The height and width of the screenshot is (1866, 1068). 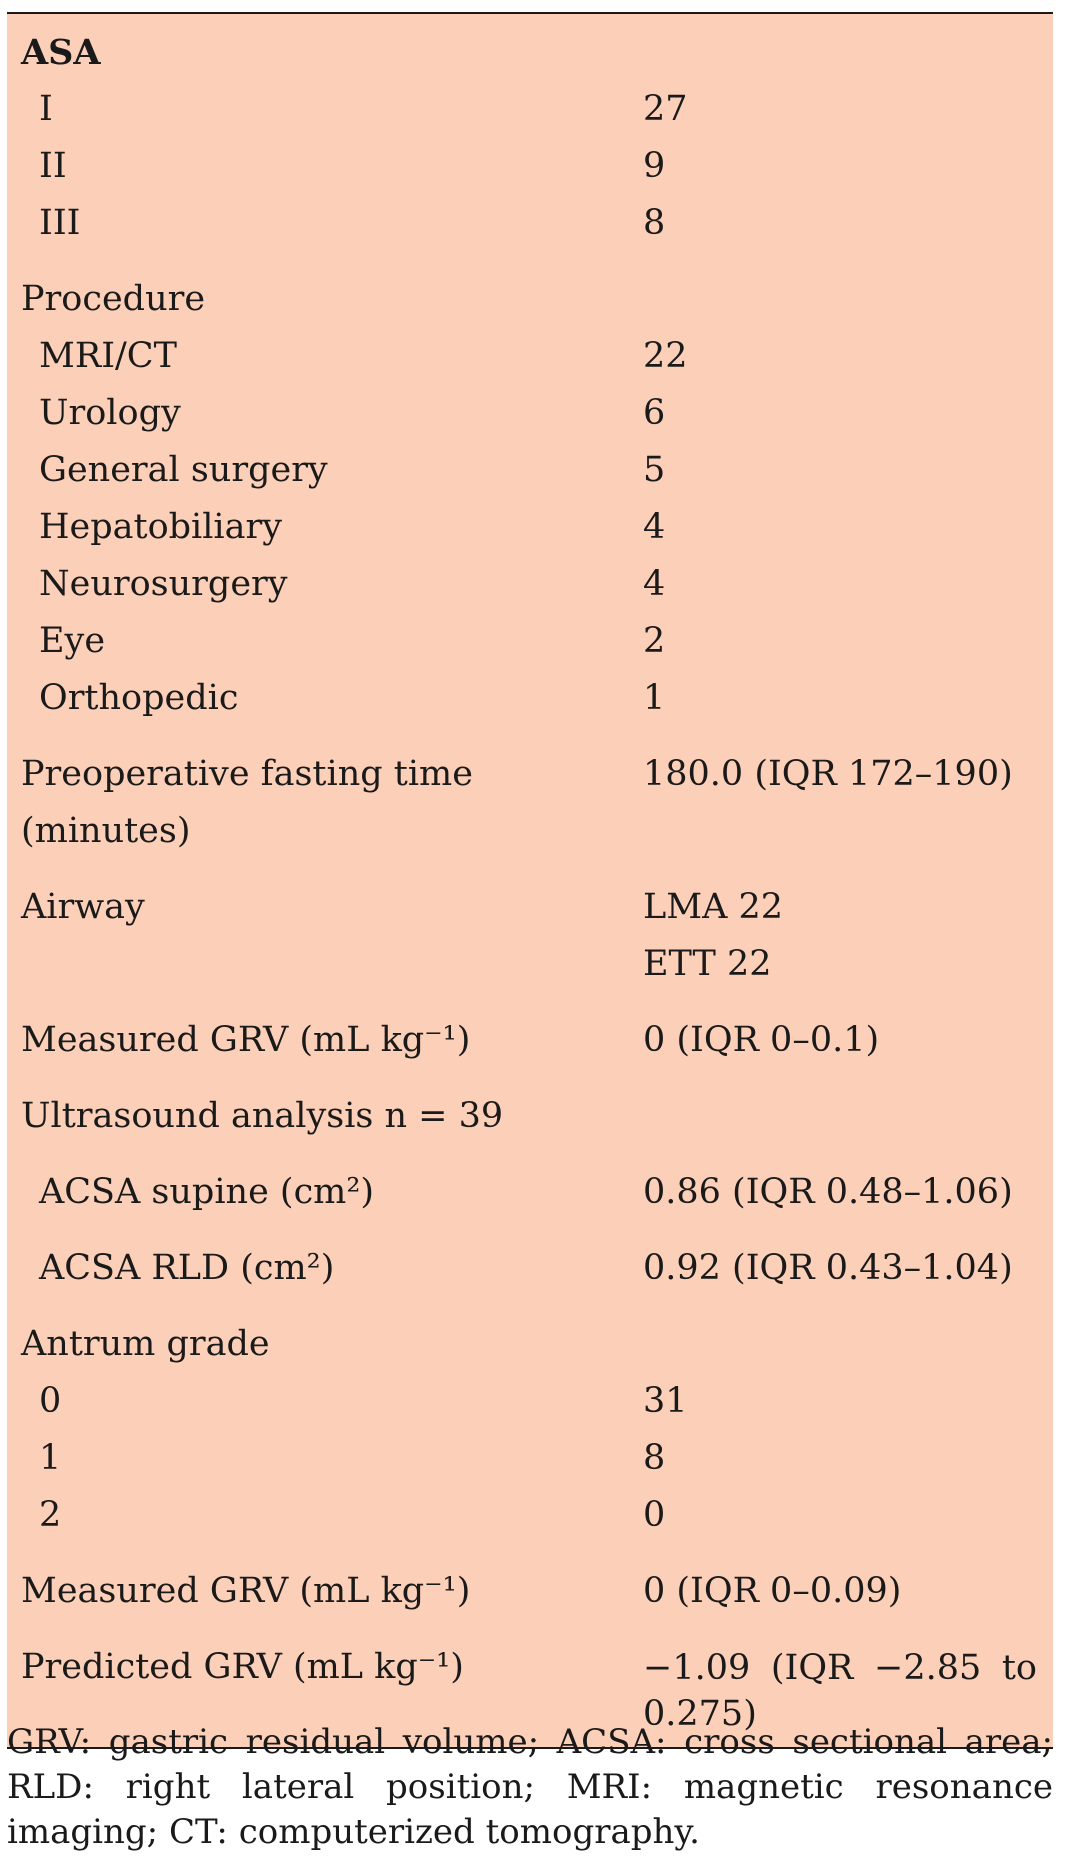 What do you see at coordinates (530, 641) in the screenshot?
I see `table-row: Eye 2` at bounding box center [530, 641].